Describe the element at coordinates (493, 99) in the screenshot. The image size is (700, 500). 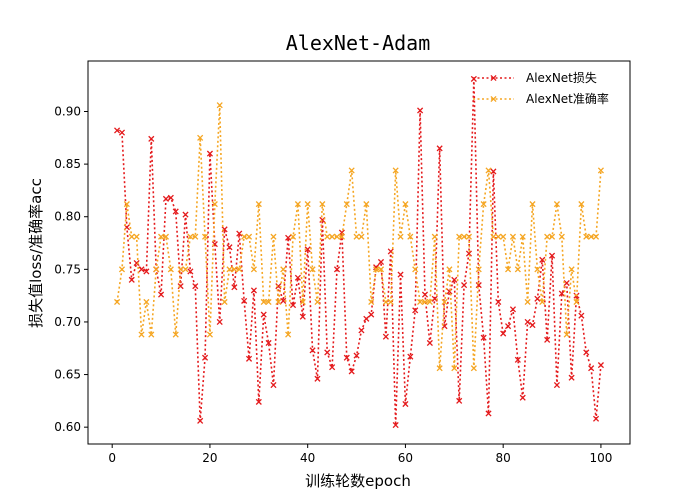
I see `legend-marker` at that location.